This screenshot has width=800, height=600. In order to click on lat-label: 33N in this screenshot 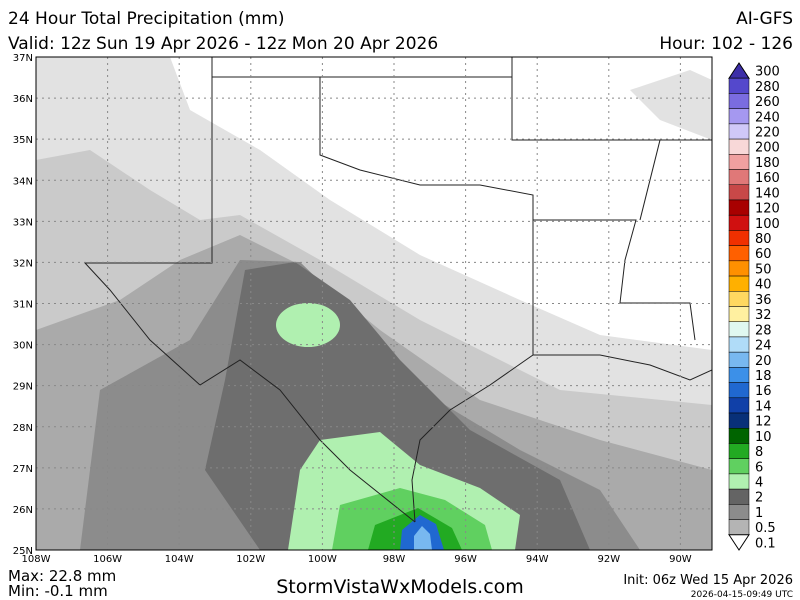, I will do `click(23, 222)`.